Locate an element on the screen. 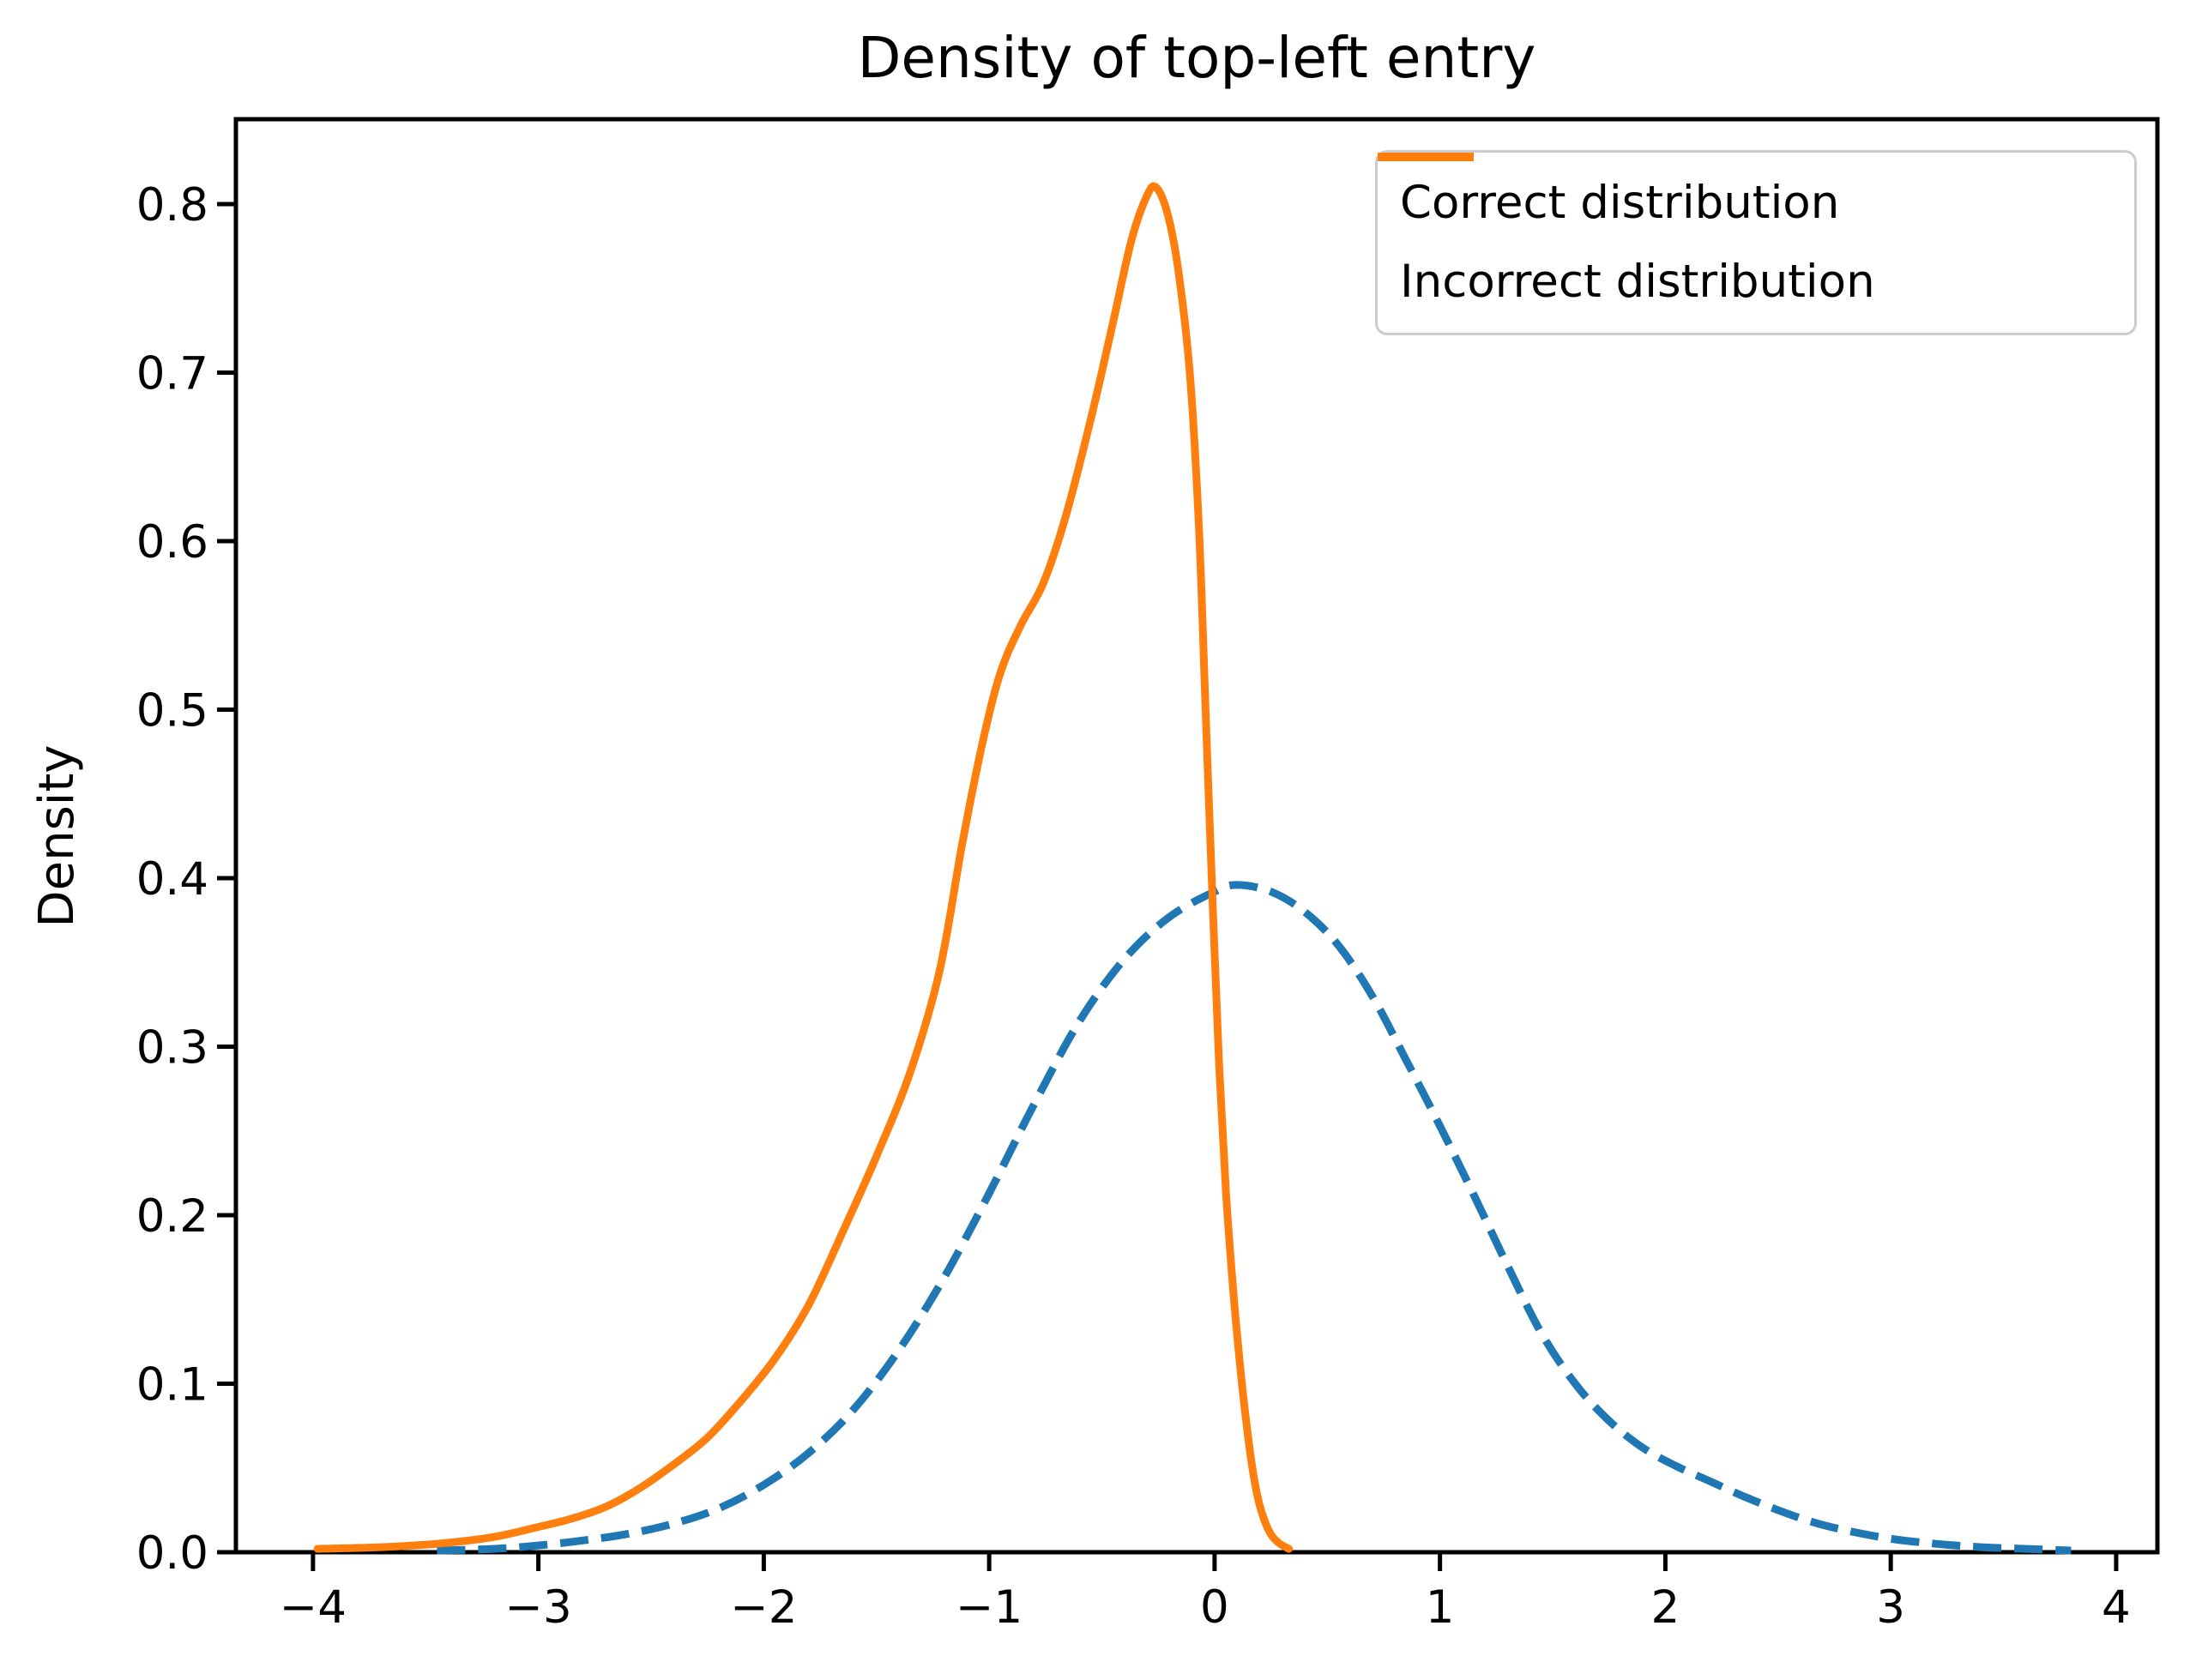 Image resolution: width=2196 pixels, height=1680 pixels. x-tick-label: −2 is located at coordinates (763, 1607).